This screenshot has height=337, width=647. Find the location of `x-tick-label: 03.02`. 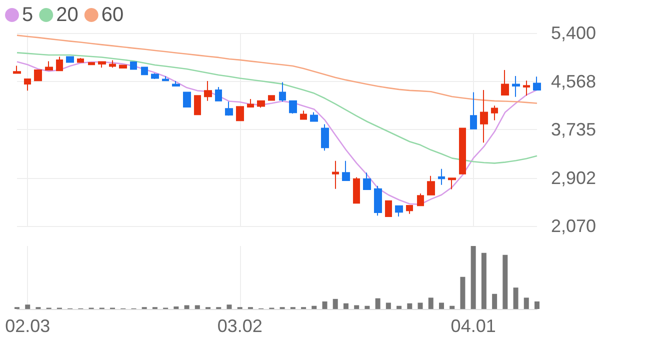

x-tick-label: 03.02 is located at coordinates (239, 326).